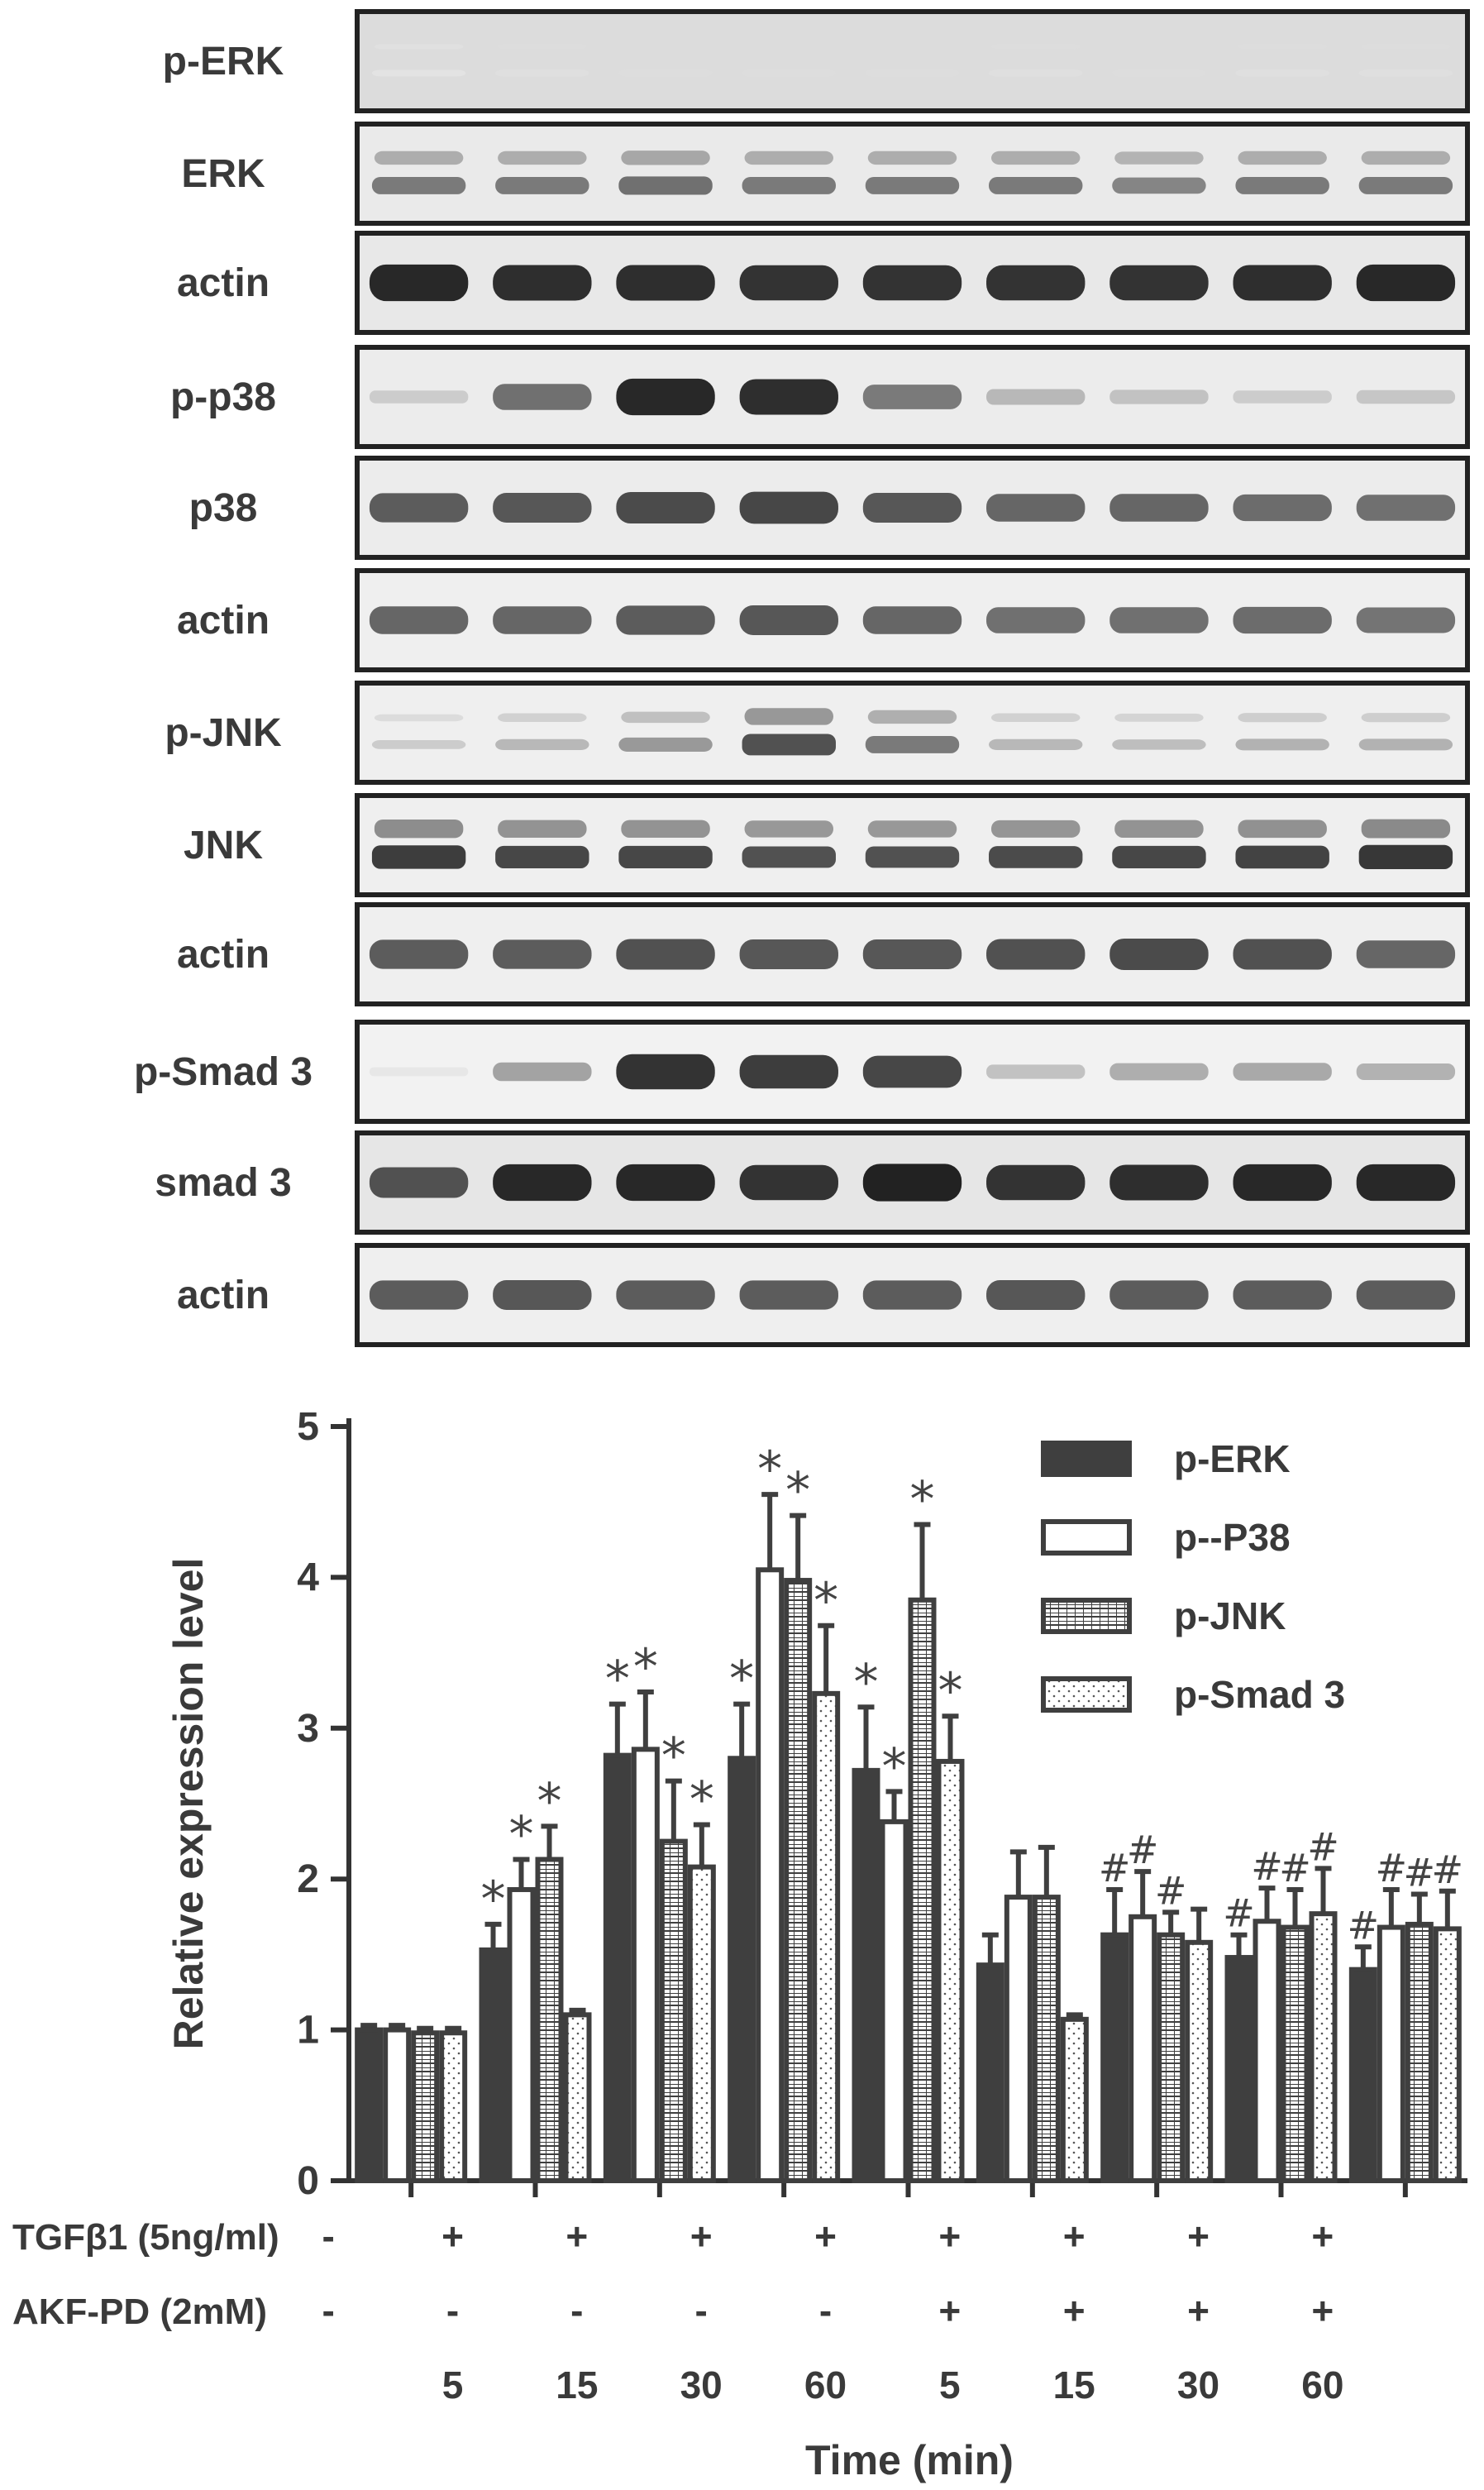 The image size is (1484, 2490). I want to click on akf-row-label: AKF-PD (2mM), so click(140, 2312).